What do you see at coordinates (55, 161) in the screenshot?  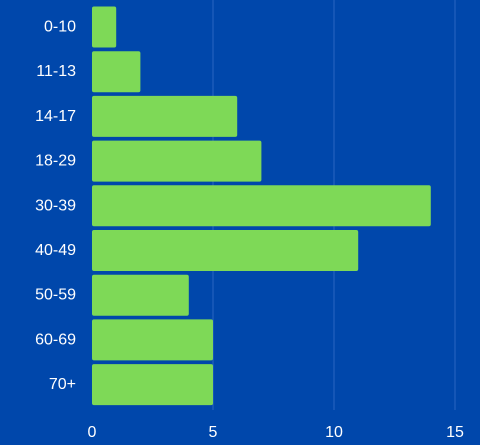 I see `category-label-3: 18-29` at bounding box center [55, 161].